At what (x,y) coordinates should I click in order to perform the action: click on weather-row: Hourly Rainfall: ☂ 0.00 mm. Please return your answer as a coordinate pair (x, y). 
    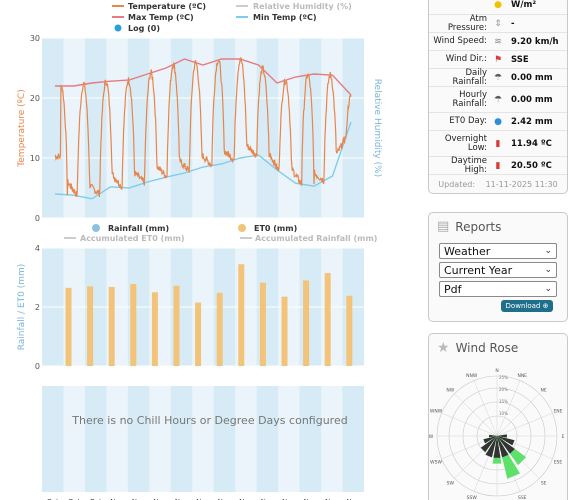
    Looking at the image, I should click on (498, 100).